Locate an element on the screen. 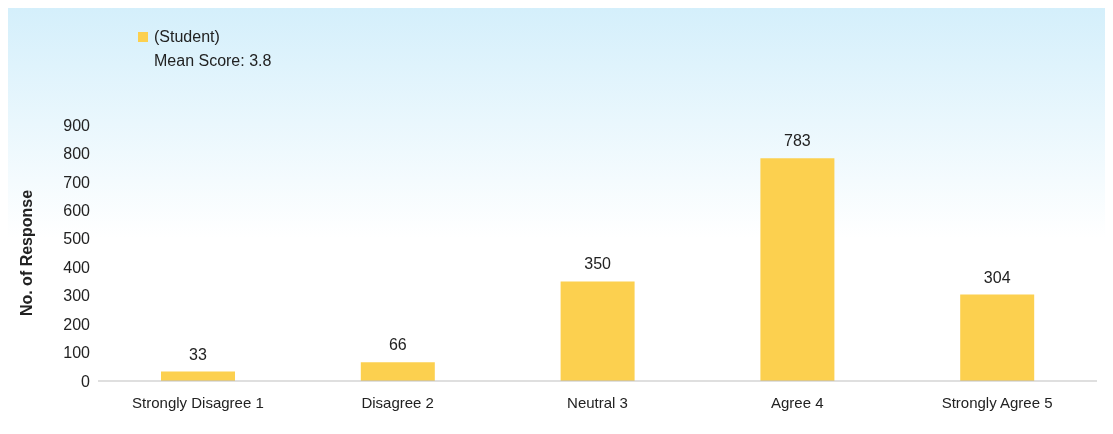 This screenshot has height=434, width=1113. y-tick-label: 100 is located at coordinates (77, 353).